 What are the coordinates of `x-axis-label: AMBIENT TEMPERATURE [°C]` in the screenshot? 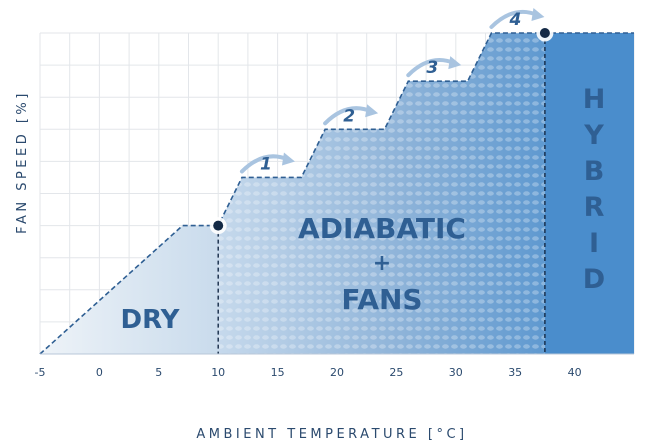 It's located at (331, 434).